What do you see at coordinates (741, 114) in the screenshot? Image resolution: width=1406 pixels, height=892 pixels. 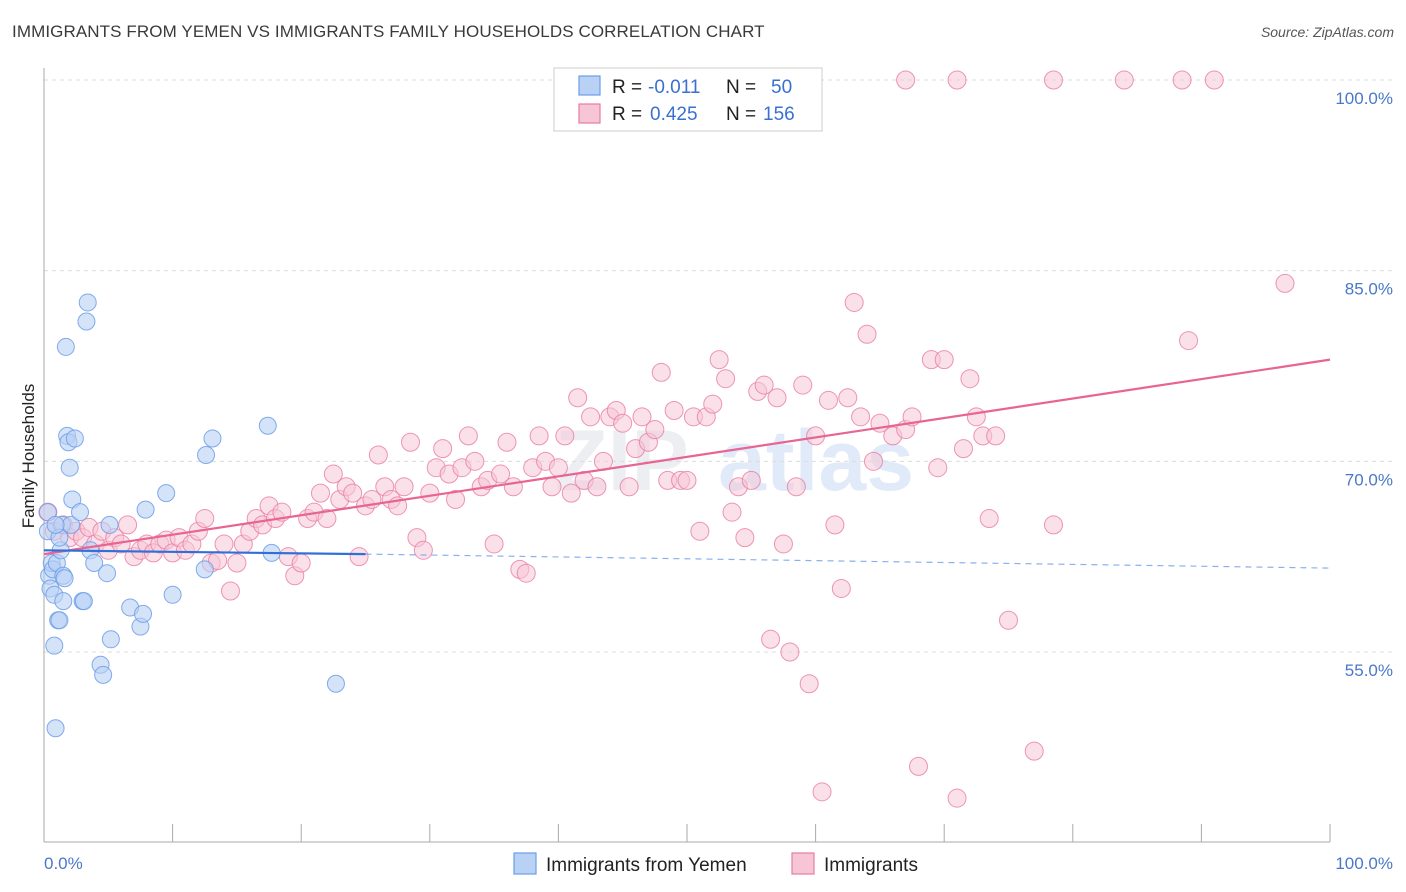 I see `legend-n-label-2: N =` at bounding box center [741, 114].